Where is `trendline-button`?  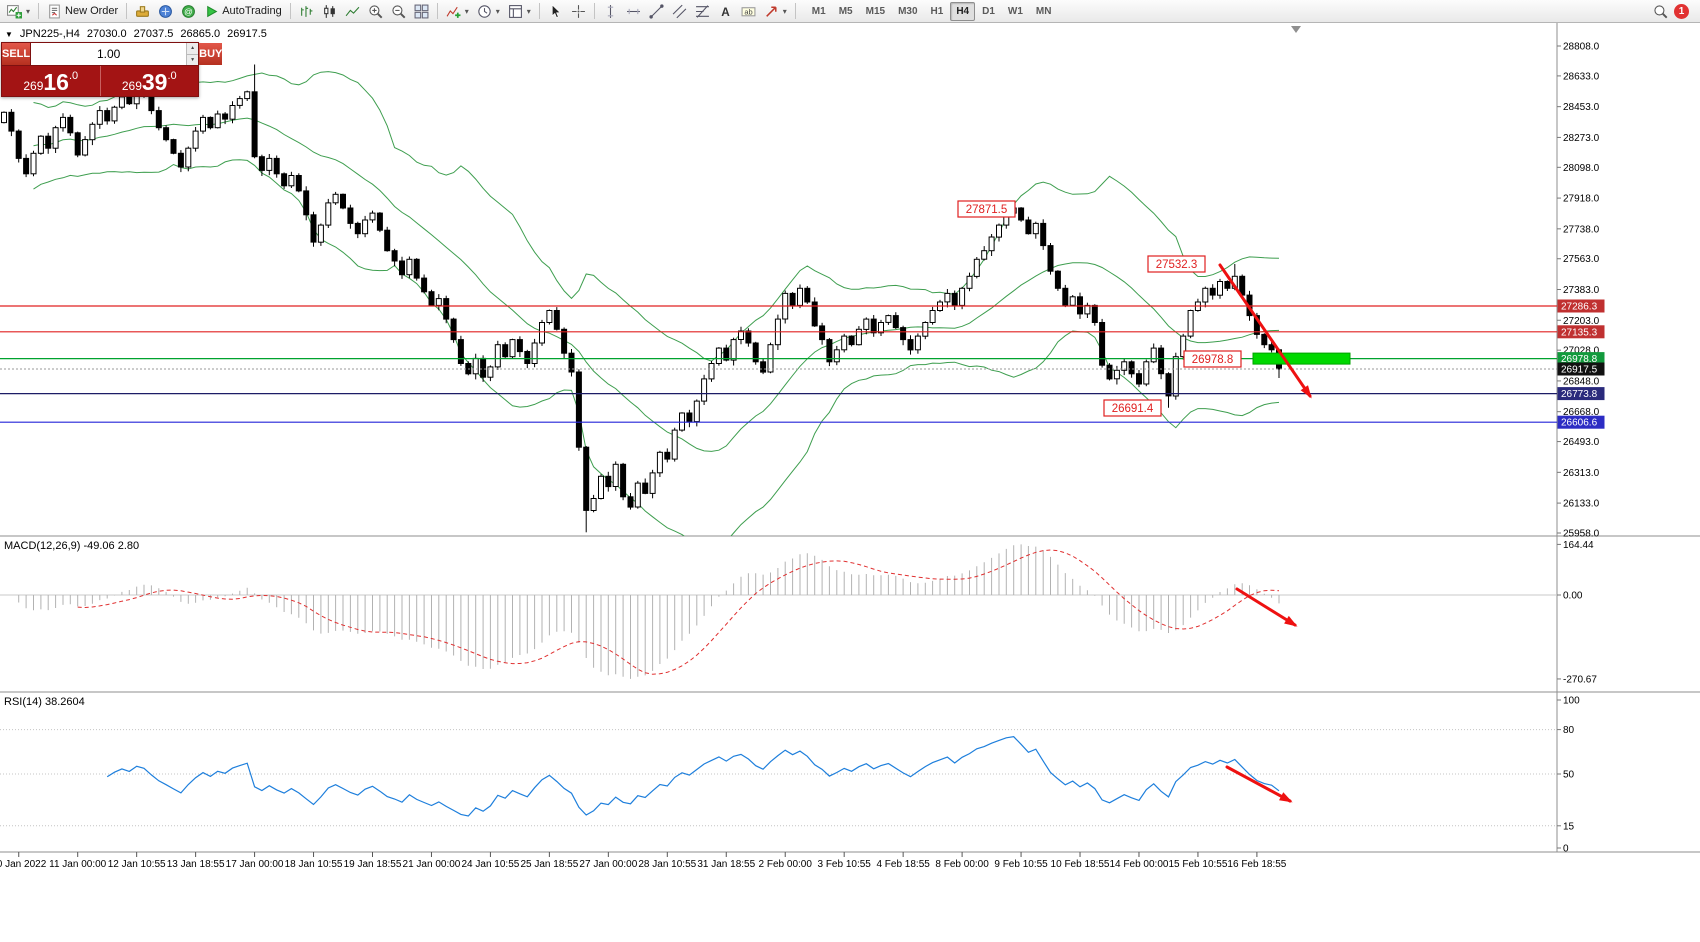 trendline-button is located at coordinates (656, 11).